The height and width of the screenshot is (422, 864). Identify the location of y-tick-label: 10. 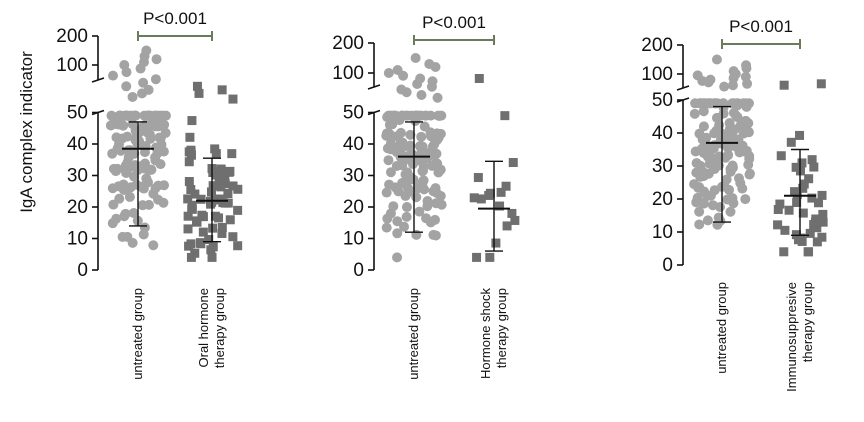
(662, 232).